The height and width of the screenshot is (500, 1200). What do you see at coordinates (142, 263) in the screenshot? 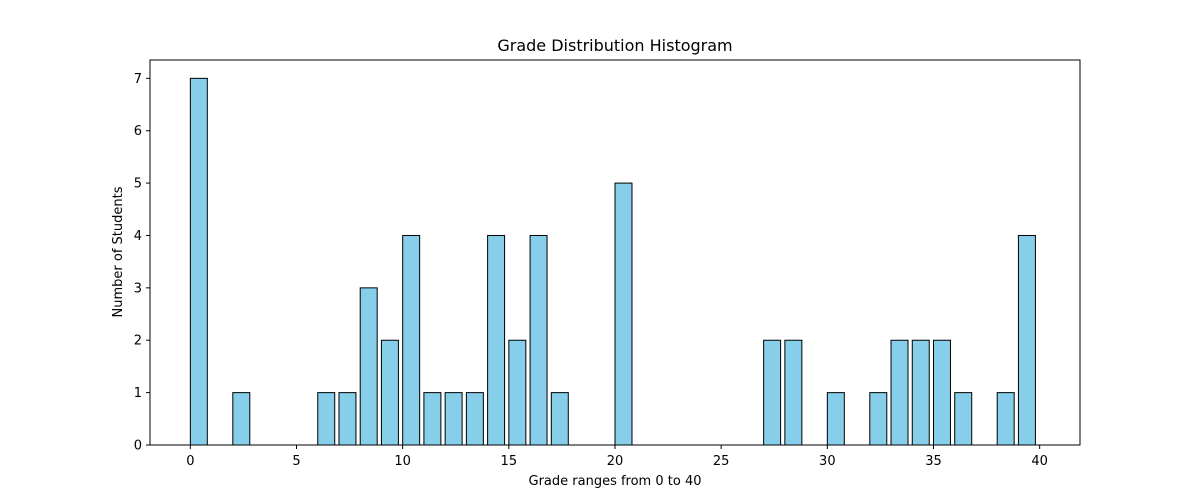
I see `y-axis-ticks: 0 1 2 3 4 5 6 7` at bounding box center [142, 263].